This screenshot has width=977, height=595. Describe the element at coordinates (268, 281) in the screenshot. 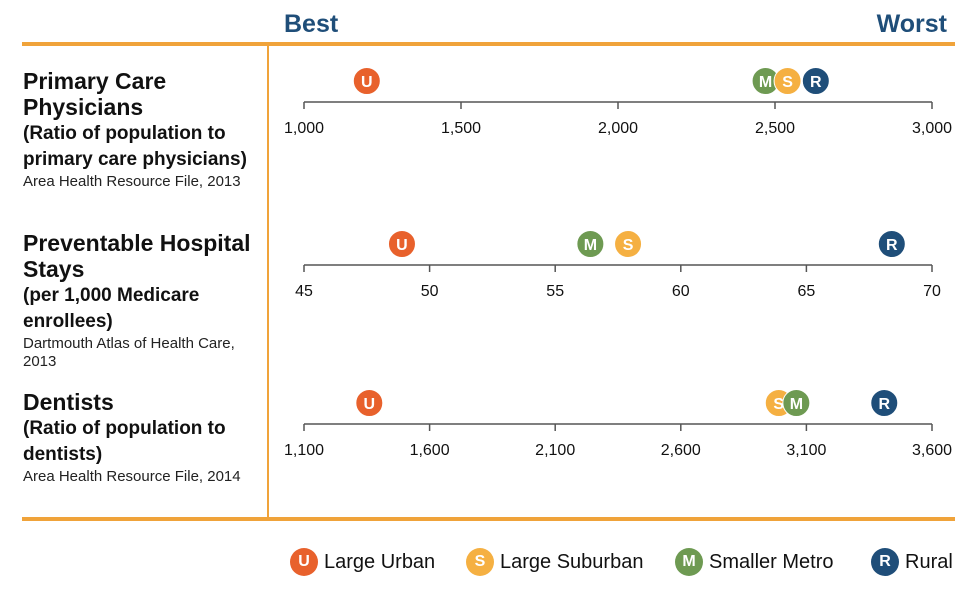

I see `column-divider` at that location.